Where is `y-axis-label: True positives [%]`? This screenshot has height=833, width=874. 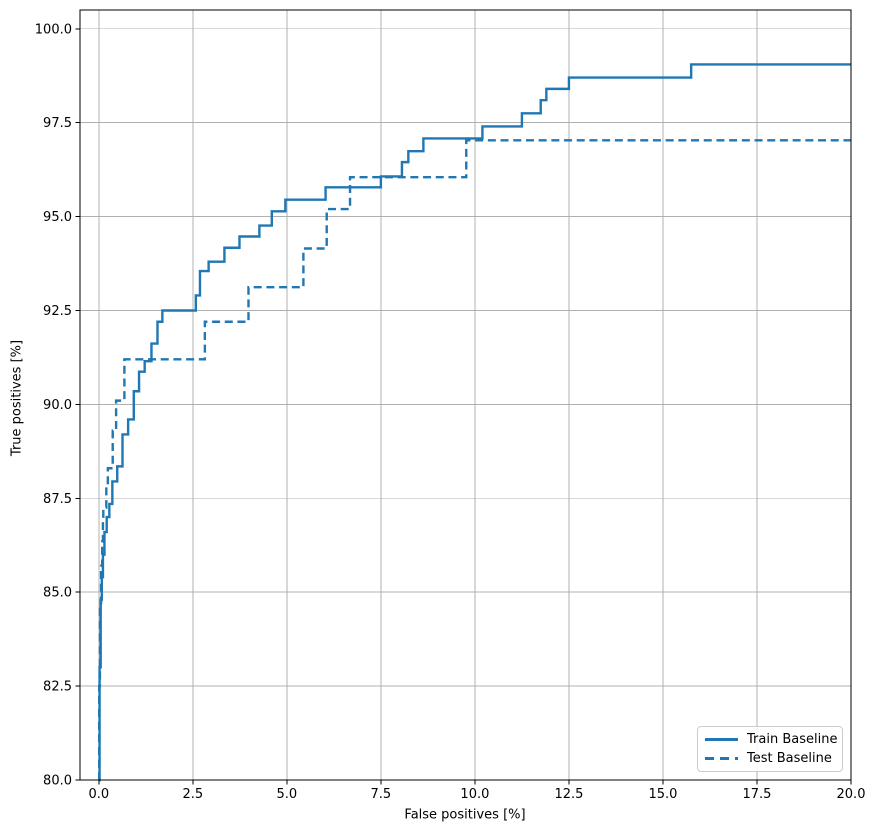 y-axis-label: True positives [%] is located at coordinates (17, 398).